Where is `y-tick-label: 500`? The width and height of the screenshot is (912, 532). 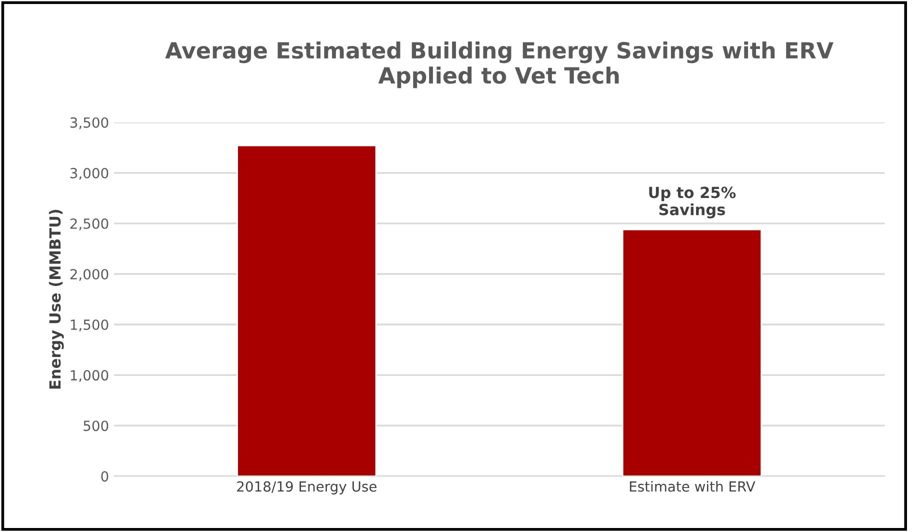
y-tick-label: 500 is located at coordinates (96, 426).